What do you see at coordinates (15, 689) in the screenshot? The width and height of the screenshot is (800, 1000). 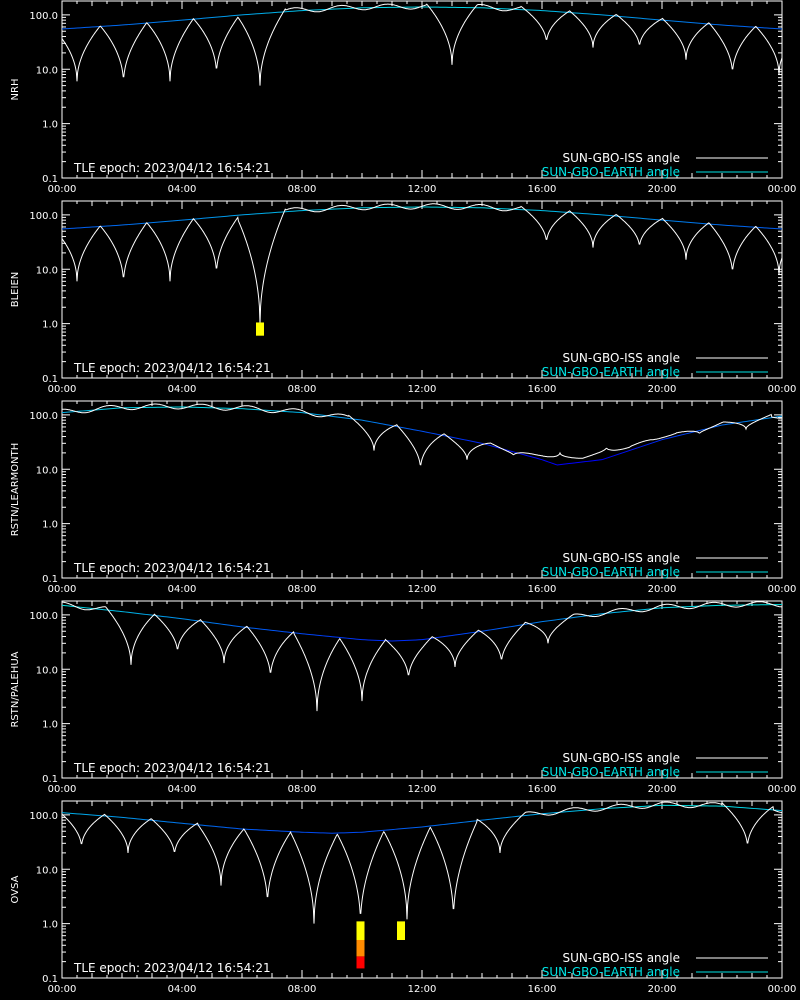 I see `y-axis-label: RSTN/PALEHUA` at bounding box center [15, 689].